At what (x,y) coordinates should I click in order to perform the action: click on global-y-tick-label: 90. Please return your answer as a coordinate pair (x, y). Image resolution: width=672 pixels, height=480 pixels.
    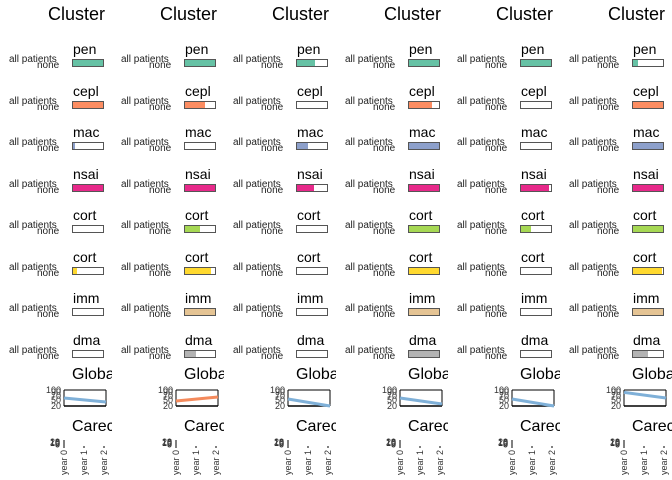
    Looking at the image, I should click on (616, 392).